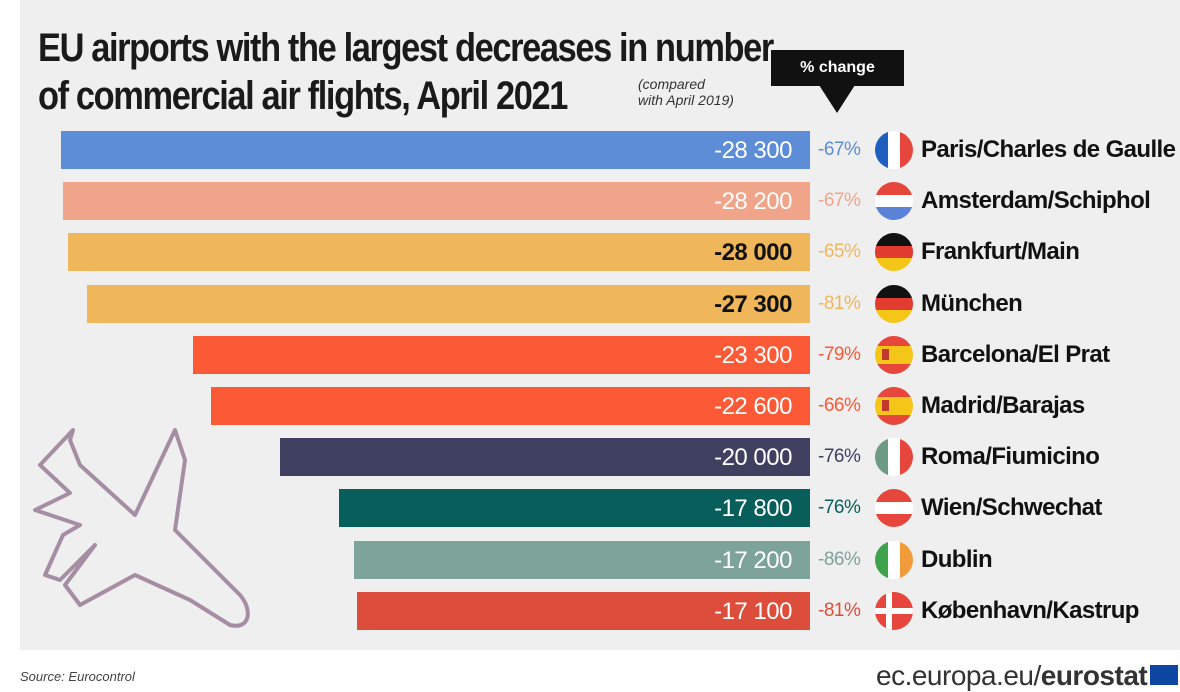  Describe the element at coordinates (839, 252) in the screenshot. I see `pct-change-label: -65%` at that location.